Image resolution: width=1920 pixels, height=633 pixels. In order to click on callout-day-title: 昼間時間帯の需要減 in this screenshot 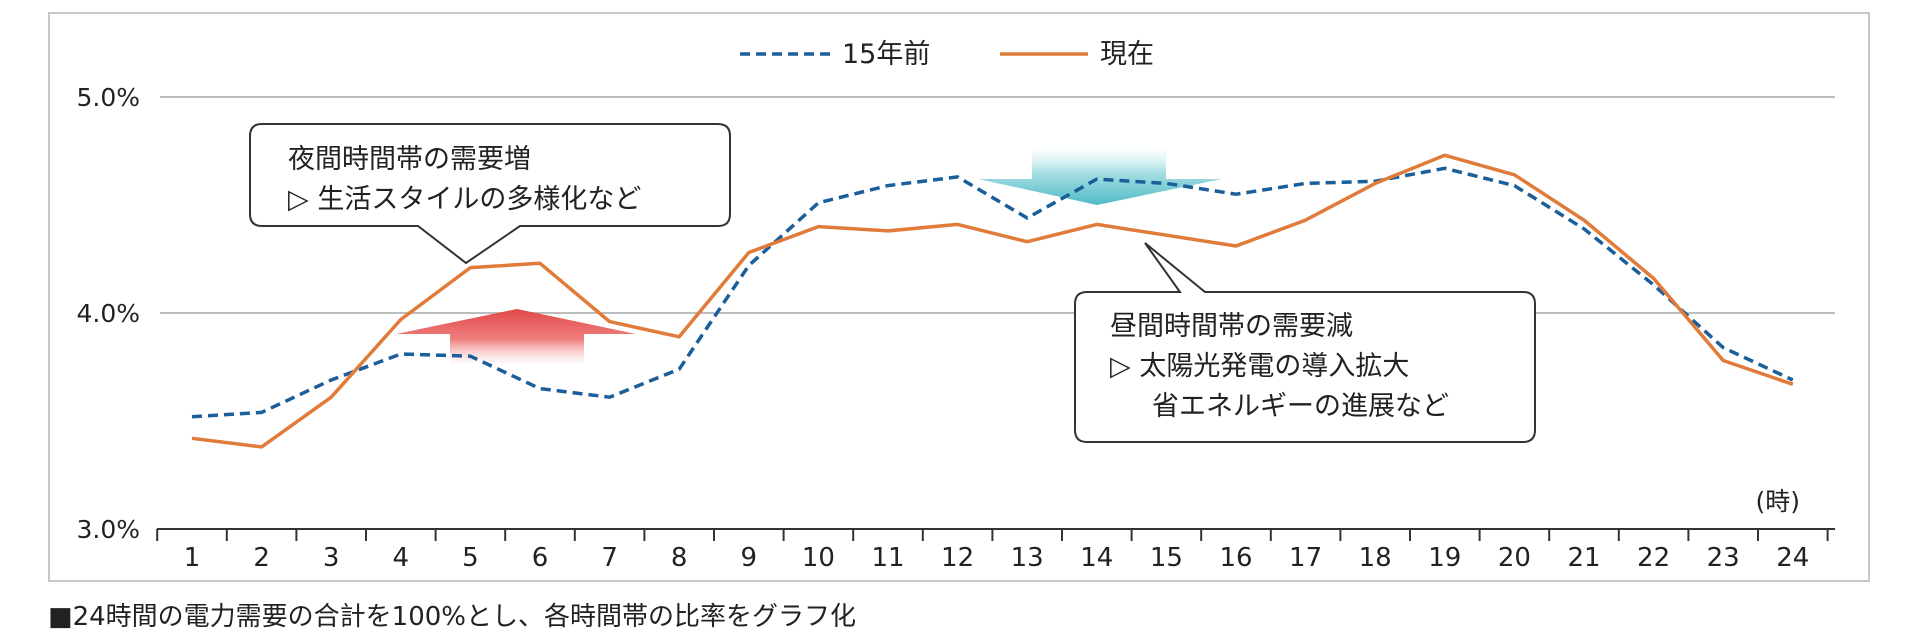, I will do `click(1231, 326)`.